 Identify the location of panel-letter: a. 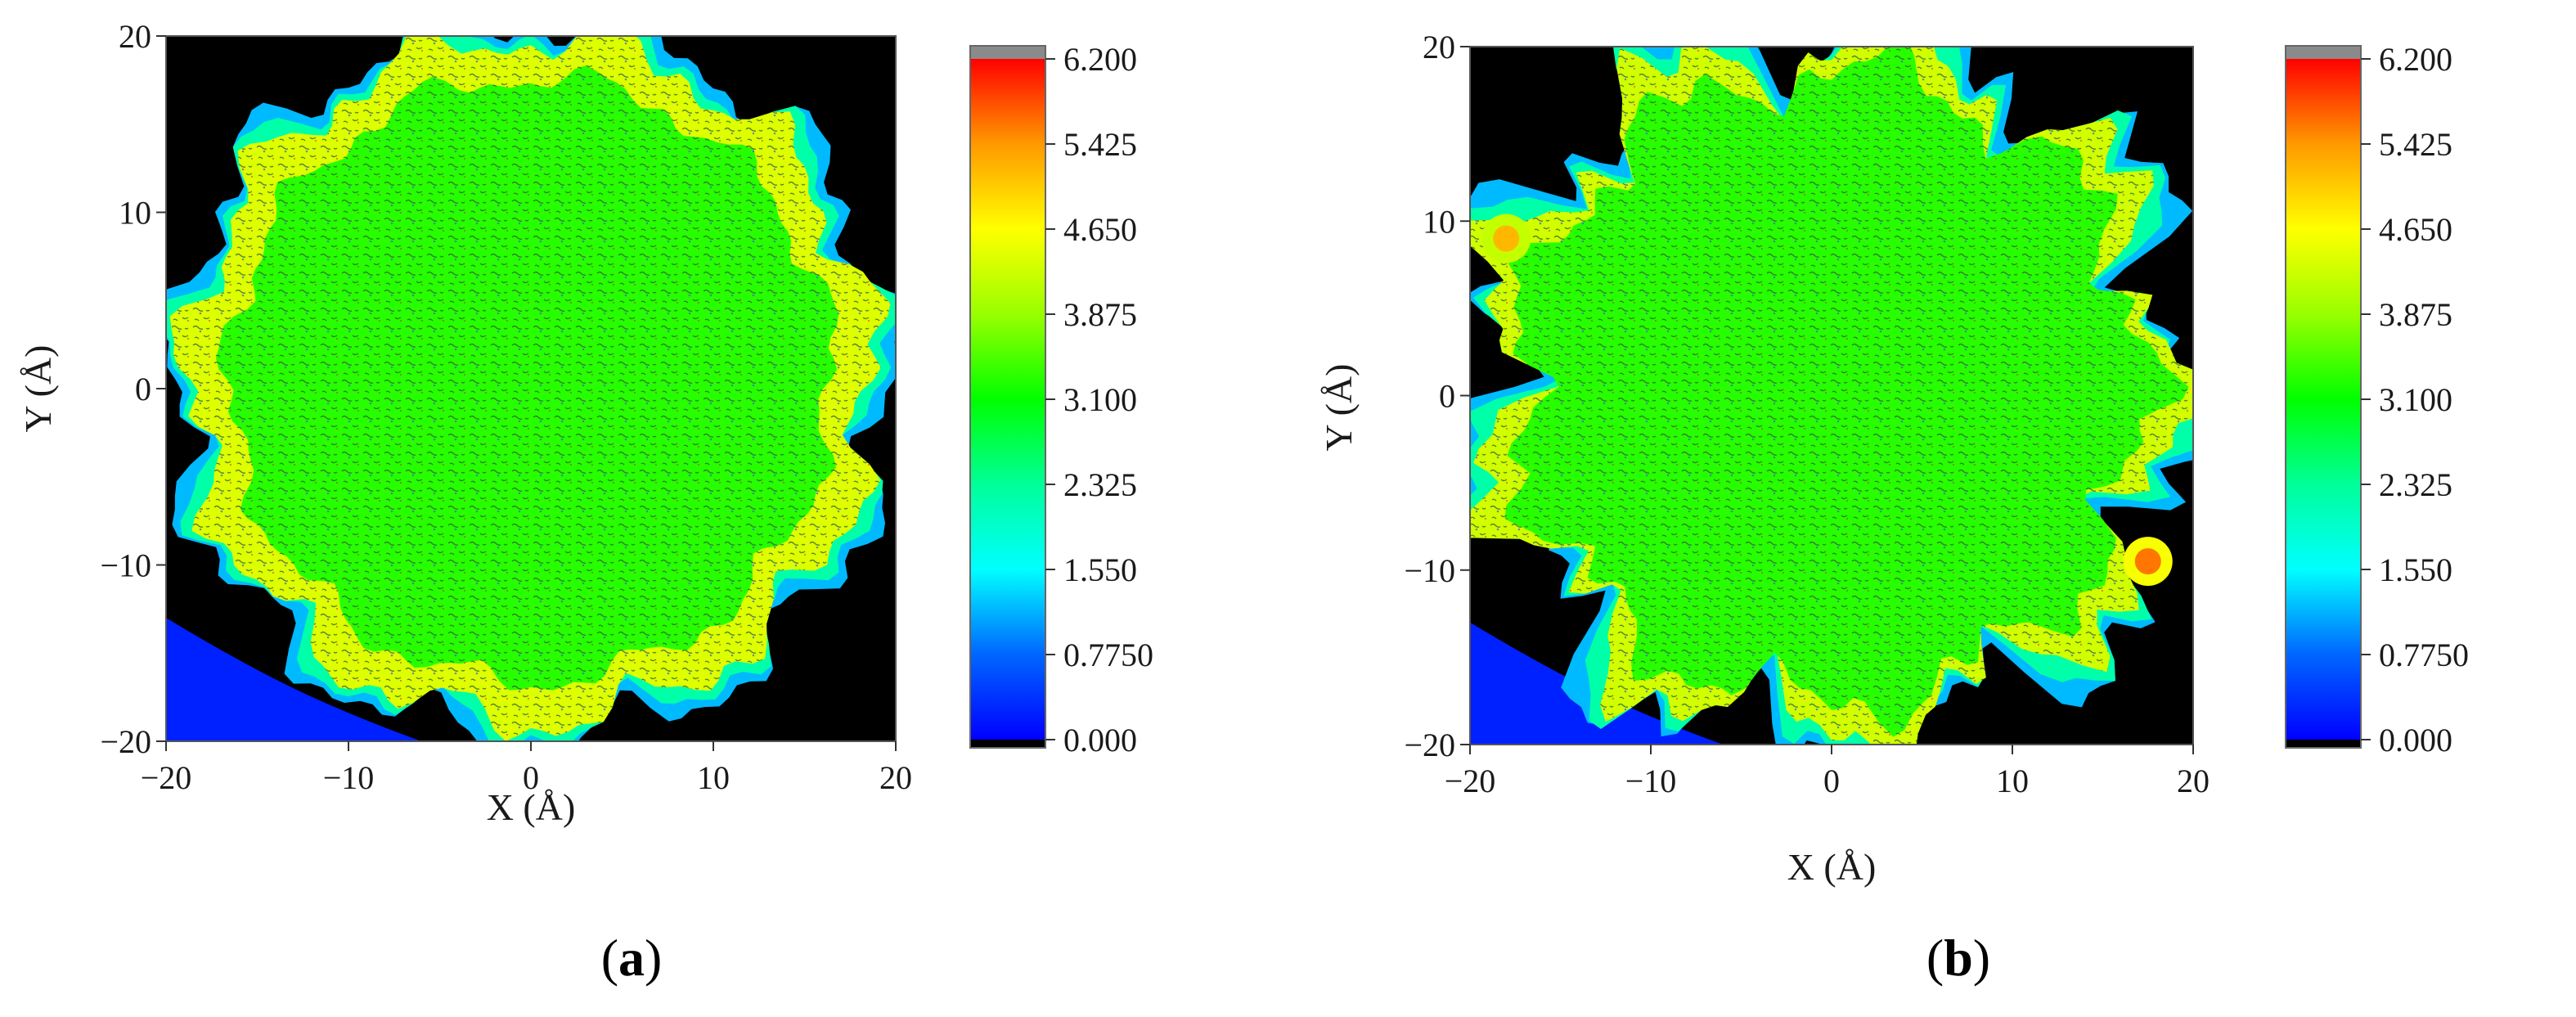
(631, 958).